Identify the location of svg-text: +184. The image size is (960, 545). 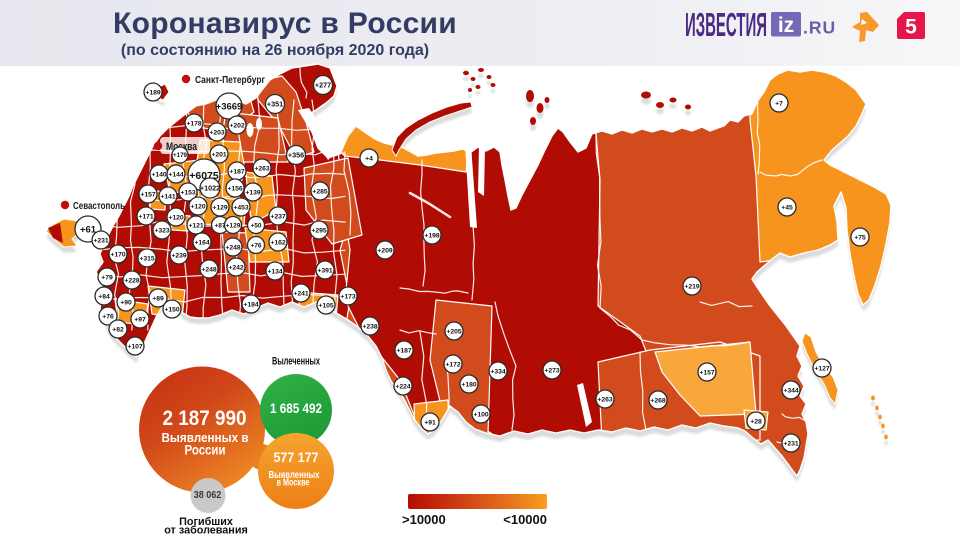
(251, 304).